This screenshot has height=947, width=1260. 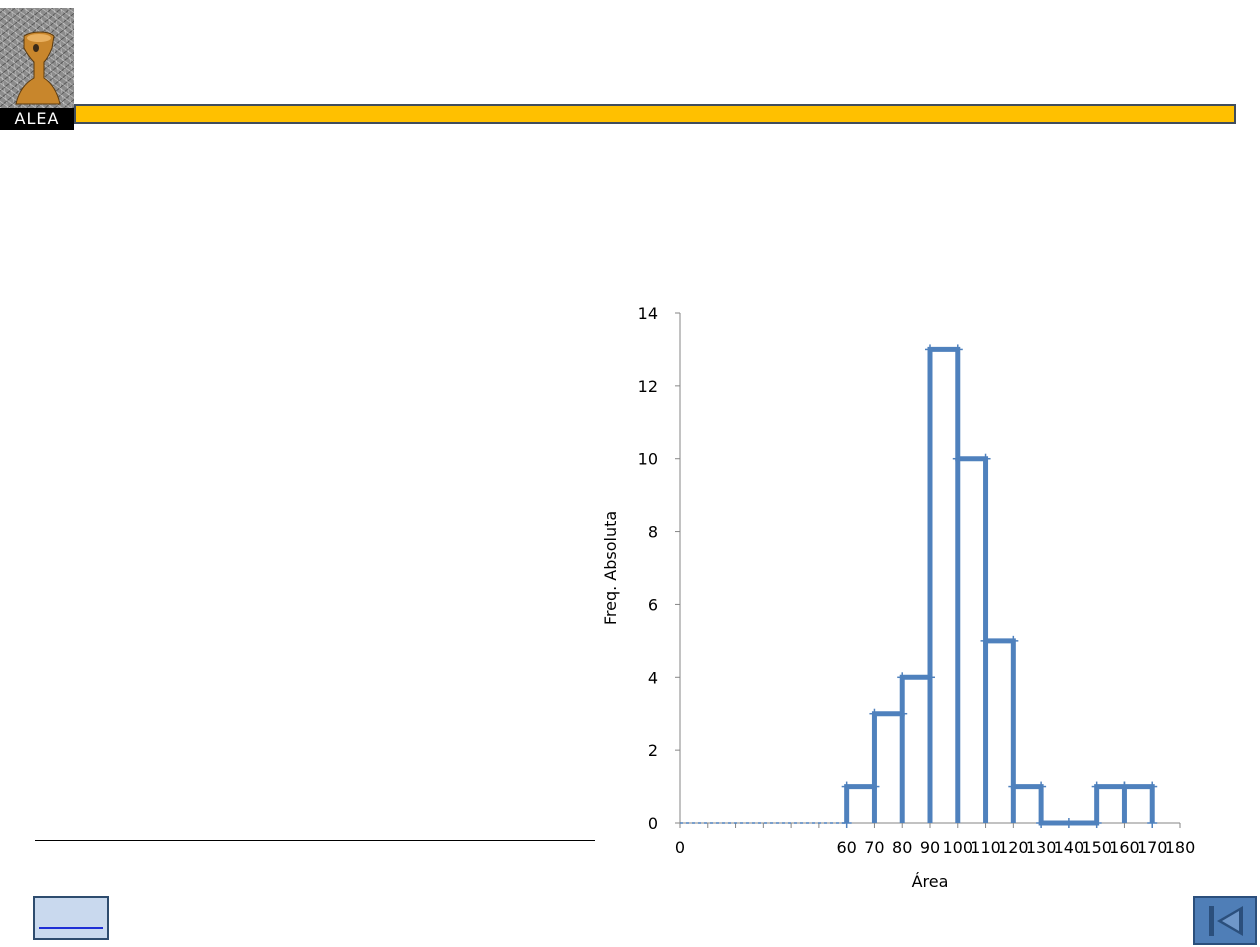 I want to click on x-tick-label: 0, so click(x=680, y=847).